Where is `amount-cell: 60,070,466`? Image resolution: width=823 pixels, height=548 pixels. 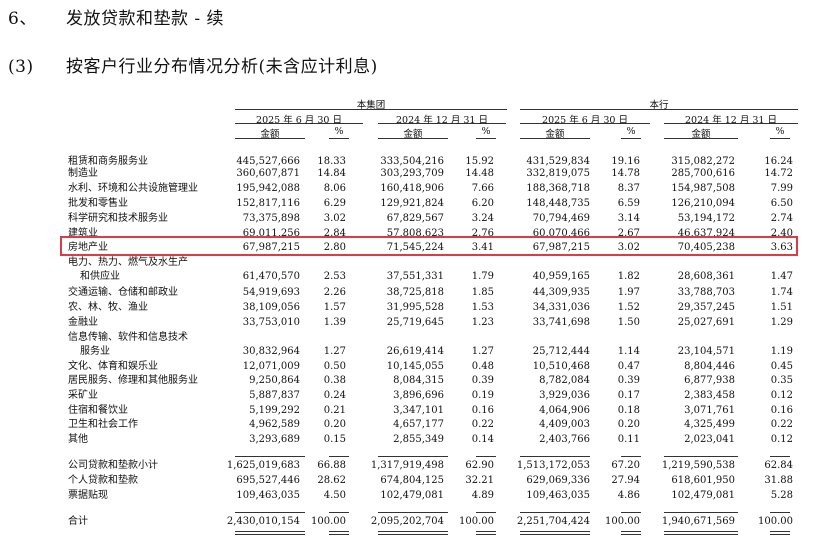
amount-cell: 60,070,466 is located at coordinates (561, 233).